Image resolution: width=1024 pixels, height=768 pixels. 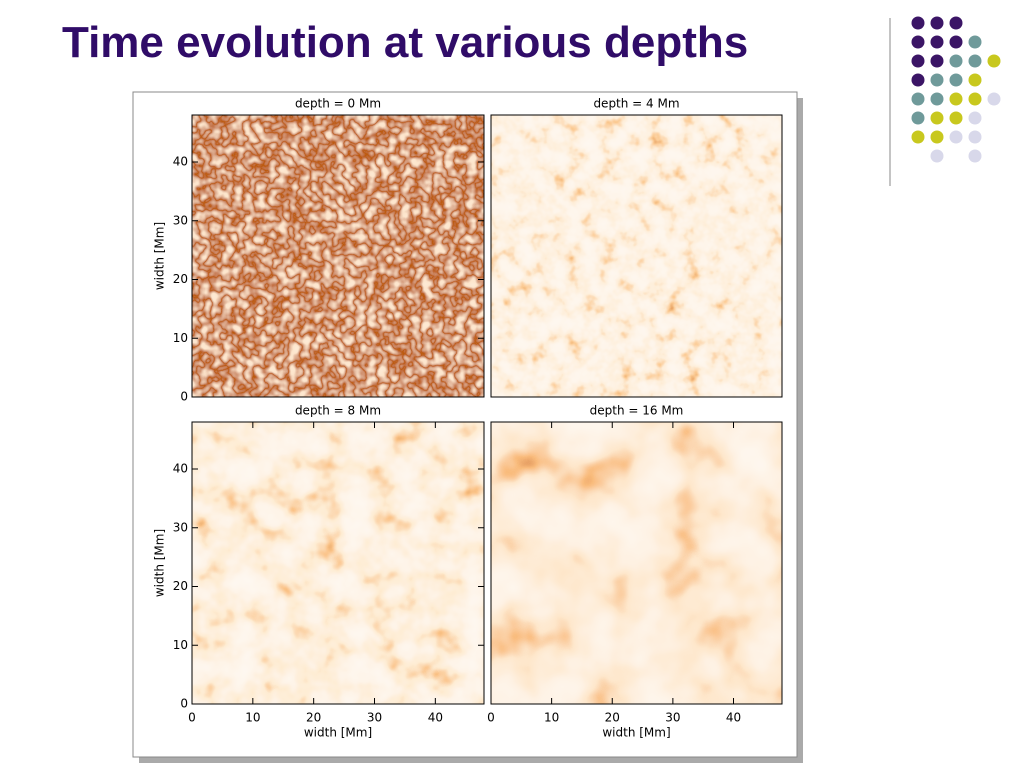 I want to click on panel-title: depth = 0 Mm, so click(x=338, y=104).